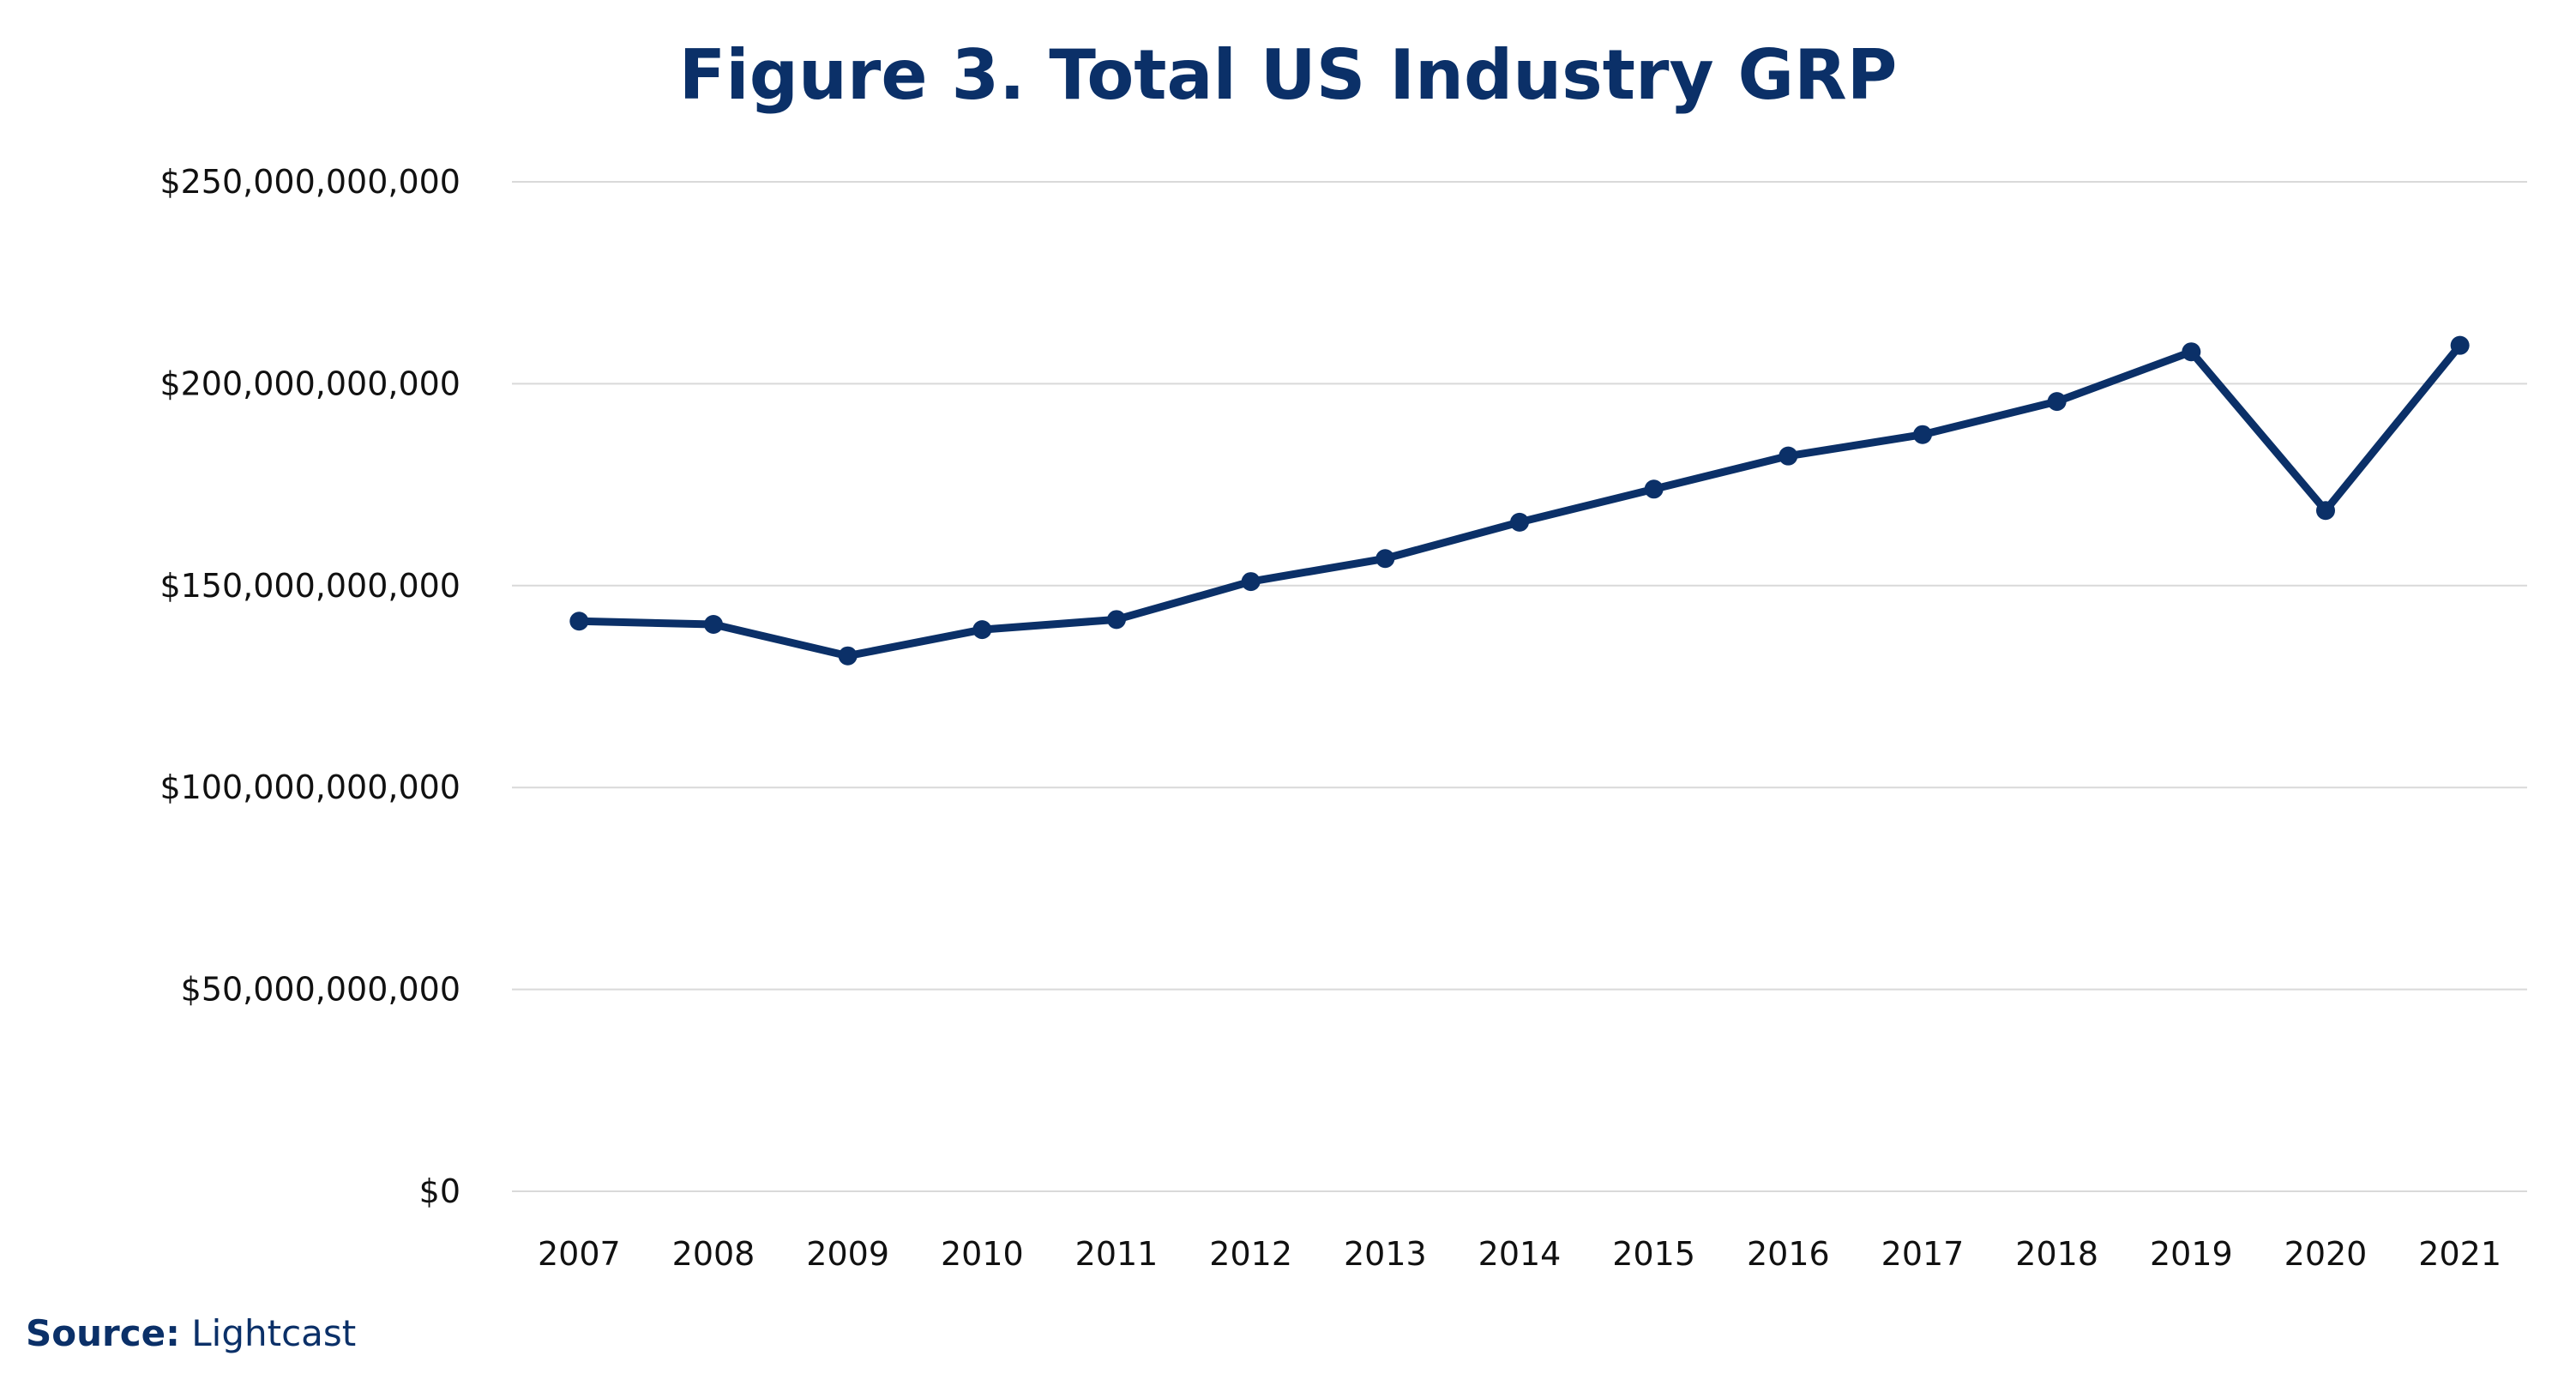 This screenshot has width=2576, height=1398. I want to click on data-point-2009, so click(848, 656).